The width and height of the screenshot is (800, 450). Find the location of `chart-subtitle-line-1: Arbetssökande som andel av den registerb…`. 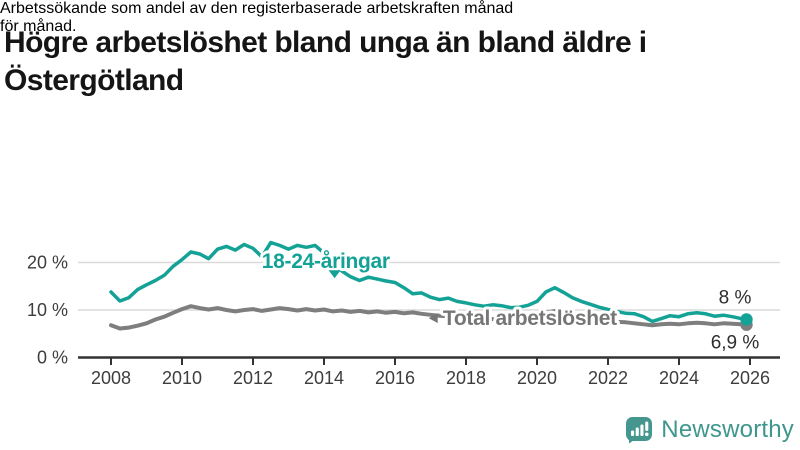

chart-subtitle-line-1: Arbetssökande som andel av den registerb… is located at coordinates (257, 8).